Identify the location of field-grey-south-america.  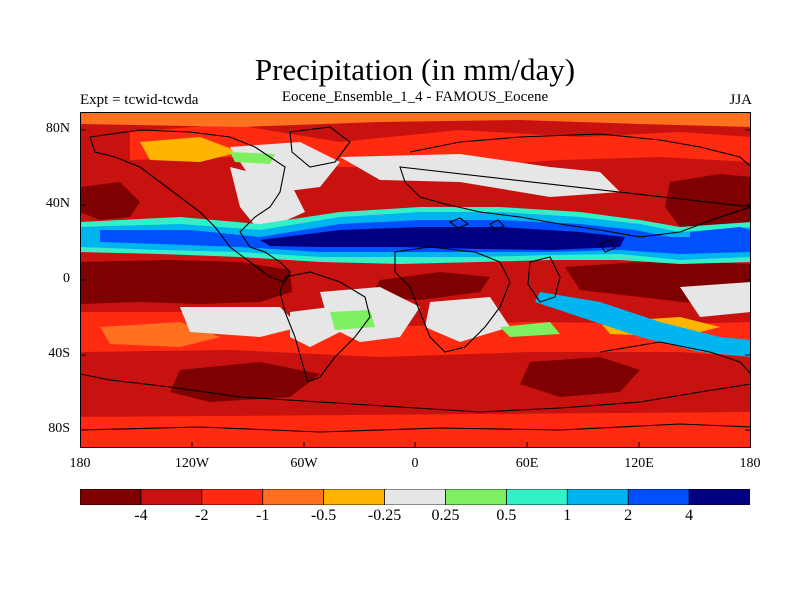
(315, 327).